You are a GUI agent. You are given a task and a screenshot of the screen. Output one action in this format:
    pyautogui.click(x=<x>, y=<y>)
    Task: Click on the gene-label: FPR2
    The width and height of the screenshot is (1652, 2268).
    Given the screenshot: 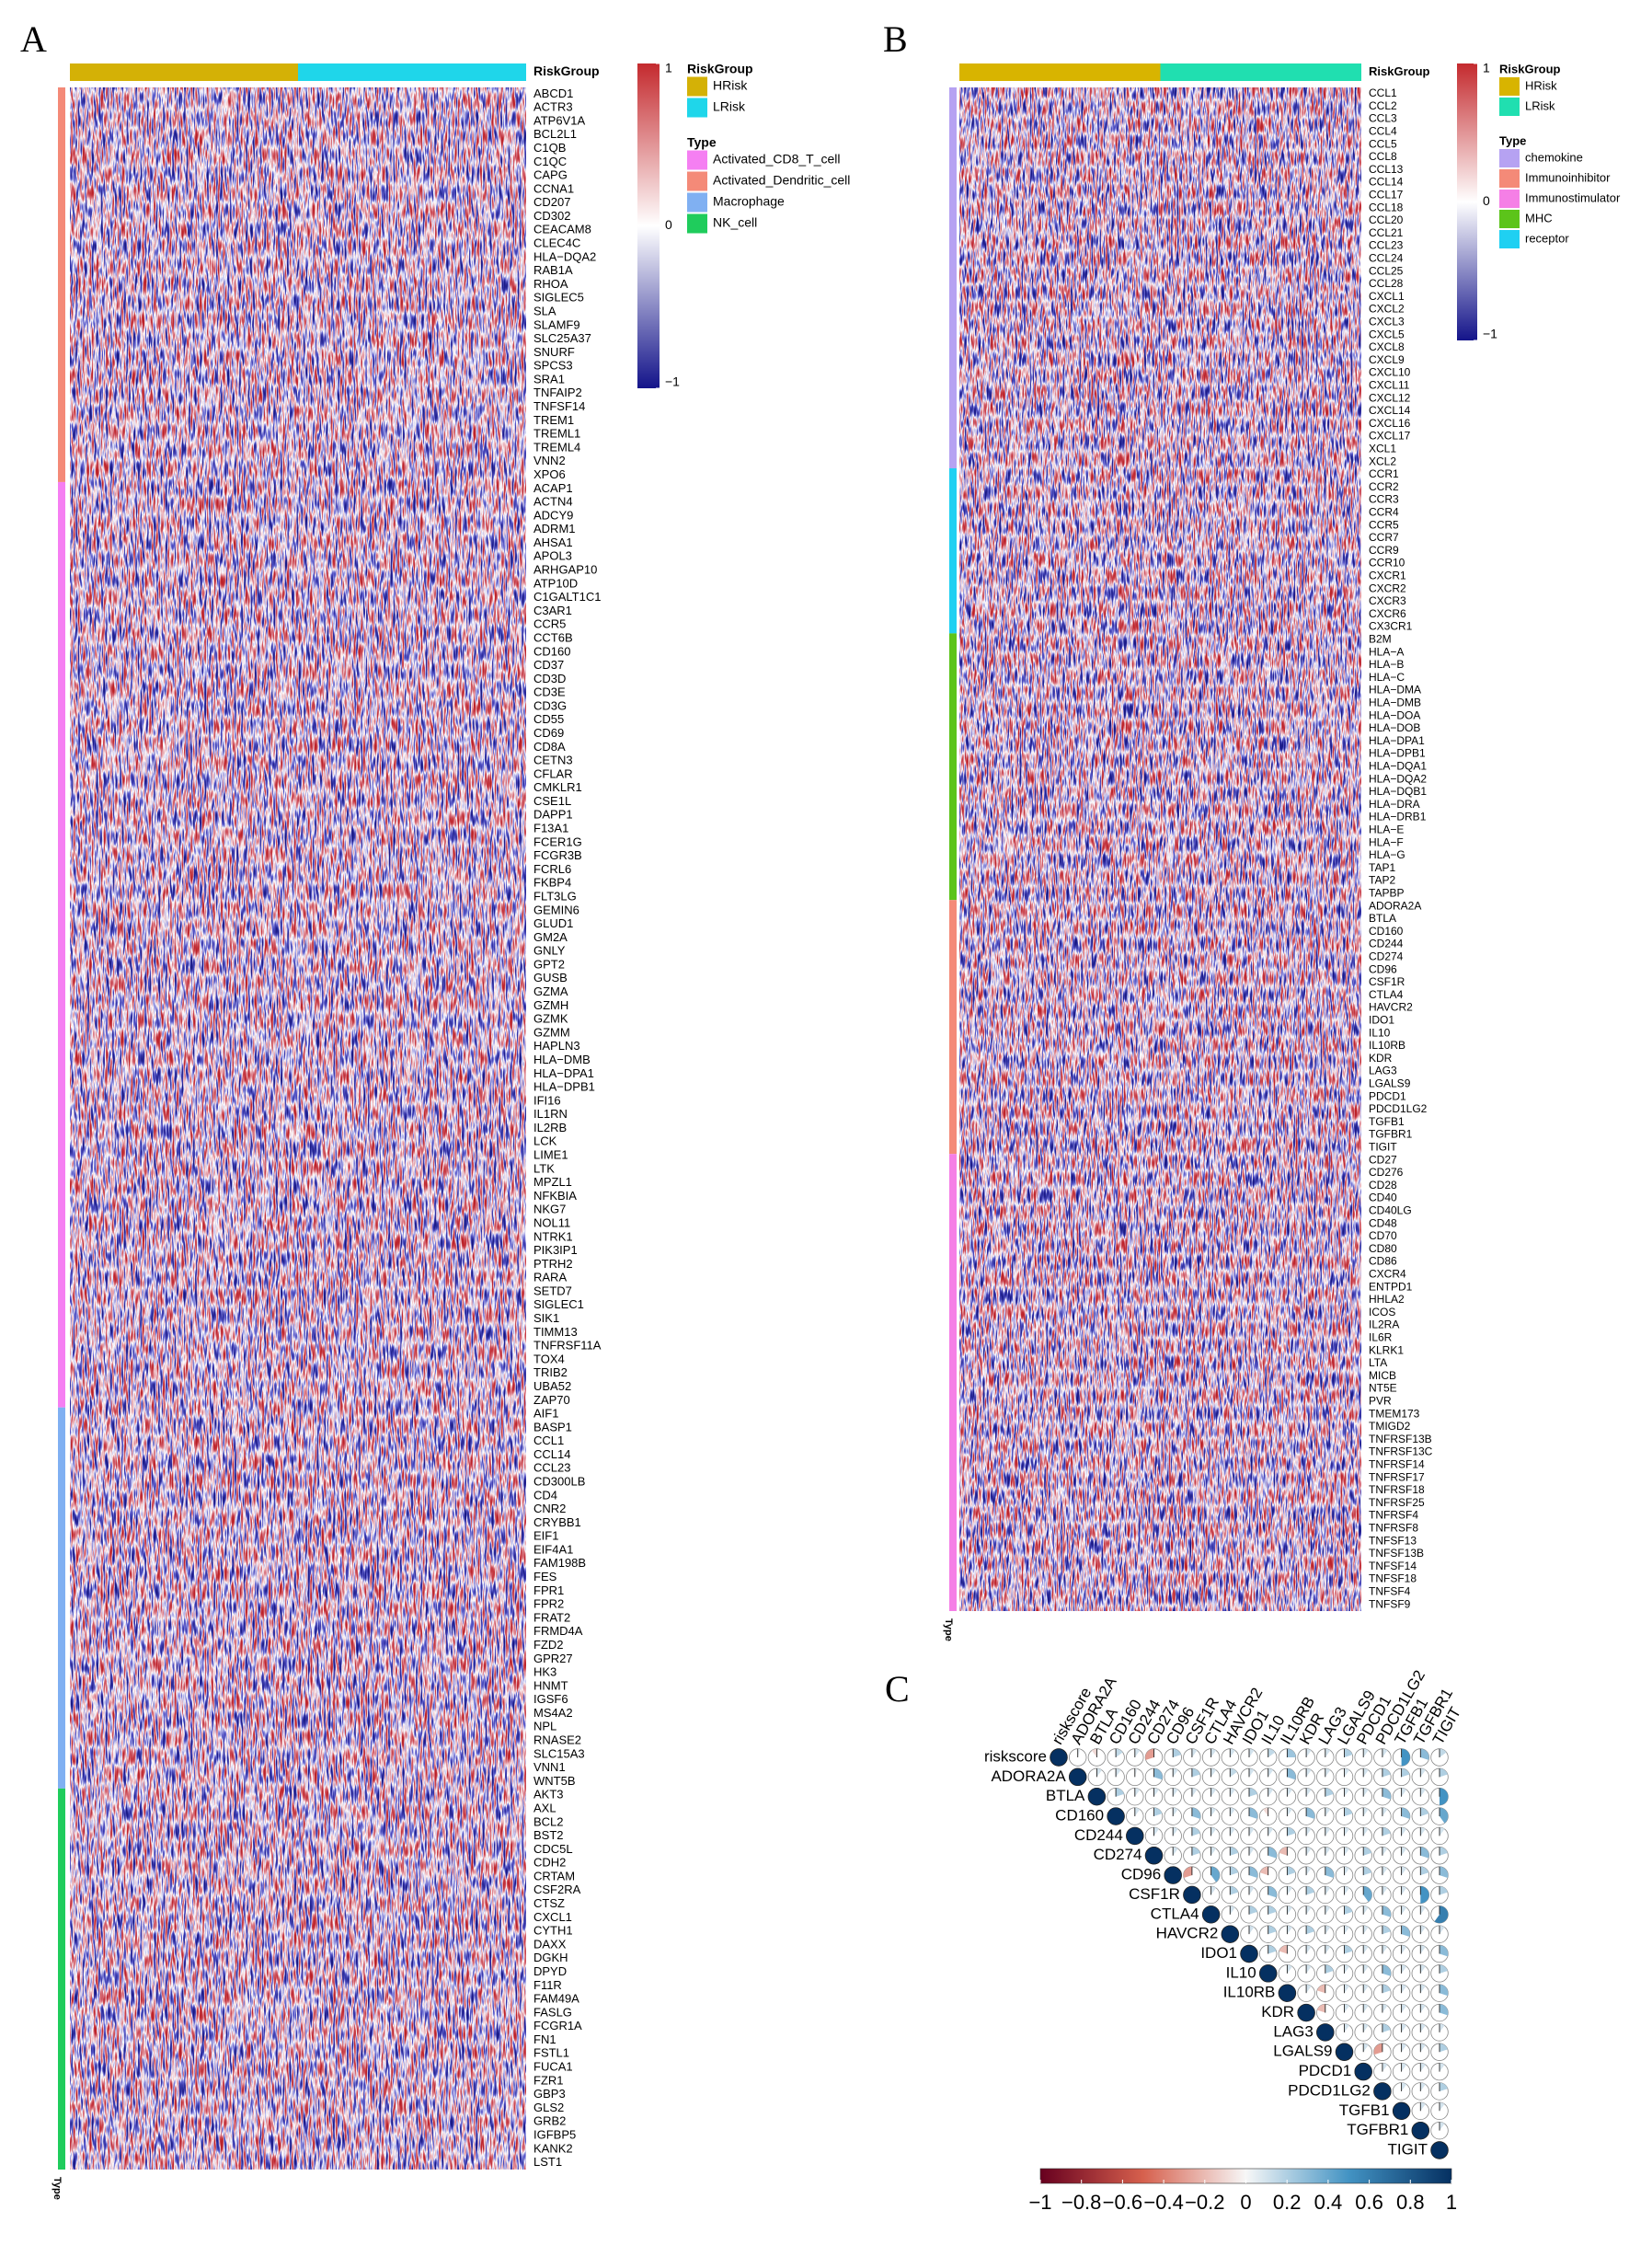 What is the action you would take?
    pyautogui.click(x=548, y=1604)
    